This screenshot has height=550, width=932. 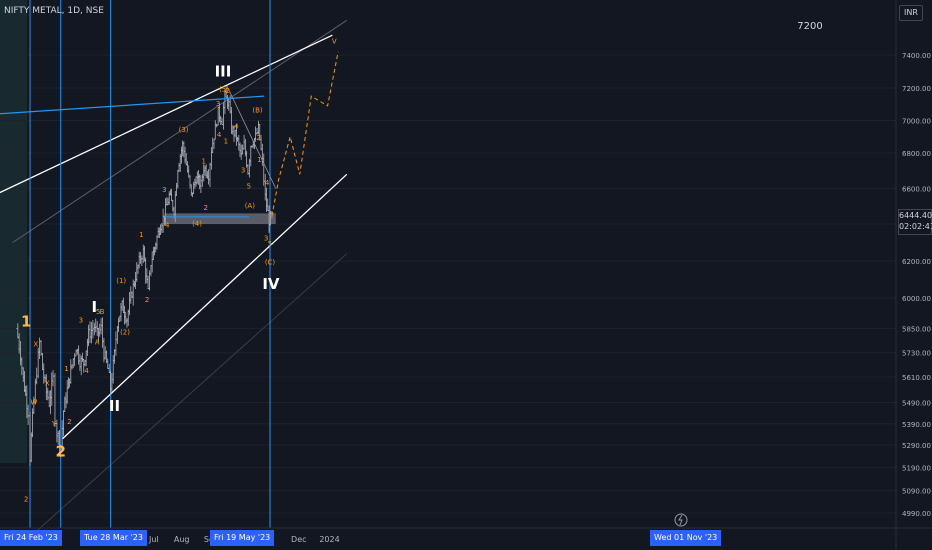 I want to click on y-tick-label: 5730.00, so click(x=916, y=354).